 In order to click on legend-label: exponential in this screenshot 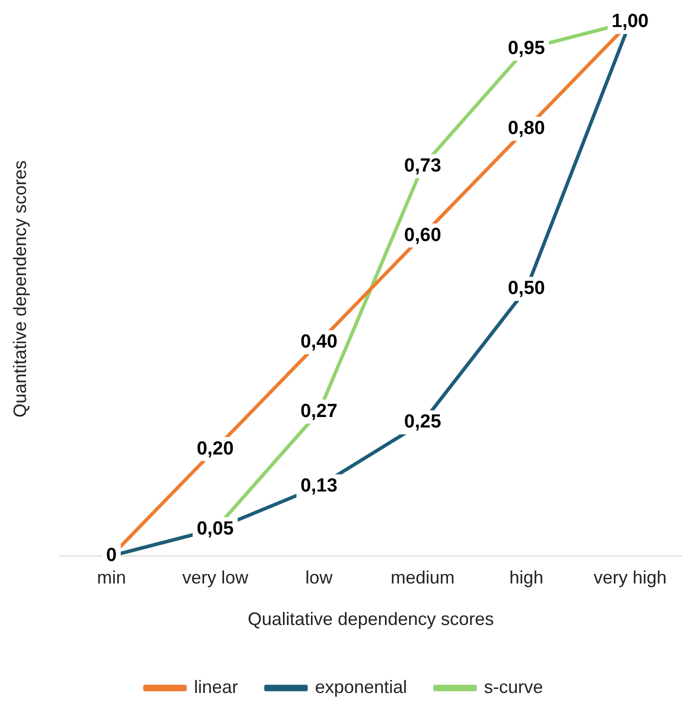, I will do `click(361, 686)`.